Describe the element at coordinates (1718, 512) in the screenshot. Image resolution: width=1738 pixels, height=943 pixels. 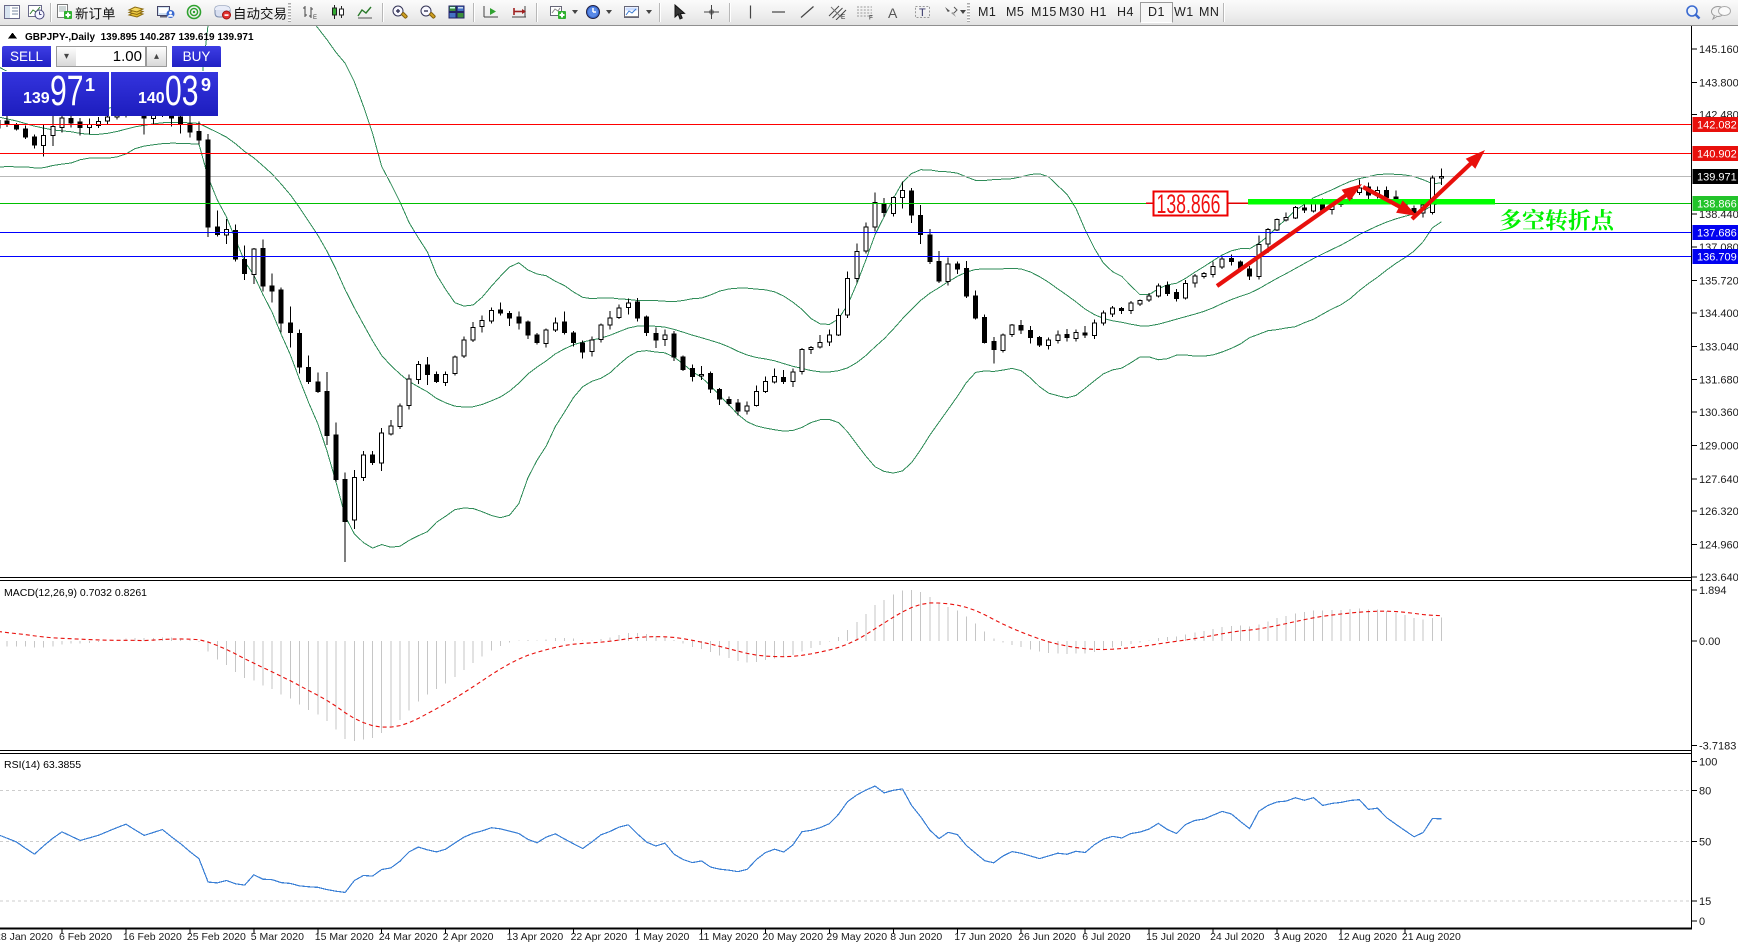
I see `svg-text: 126.320` at that location.